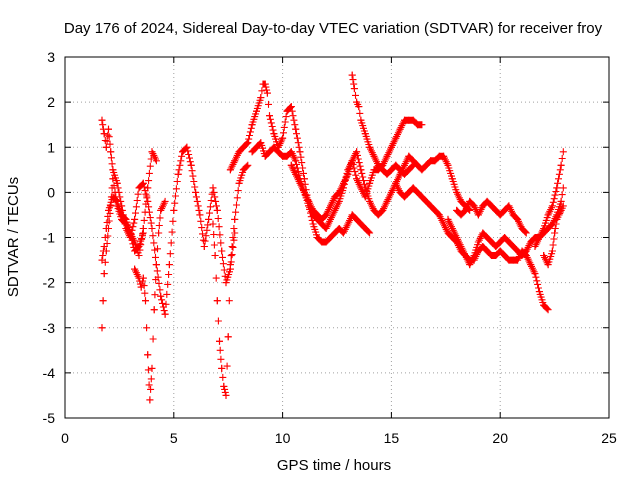  I want to click on y-tick-label: 2, so click(51, 102).